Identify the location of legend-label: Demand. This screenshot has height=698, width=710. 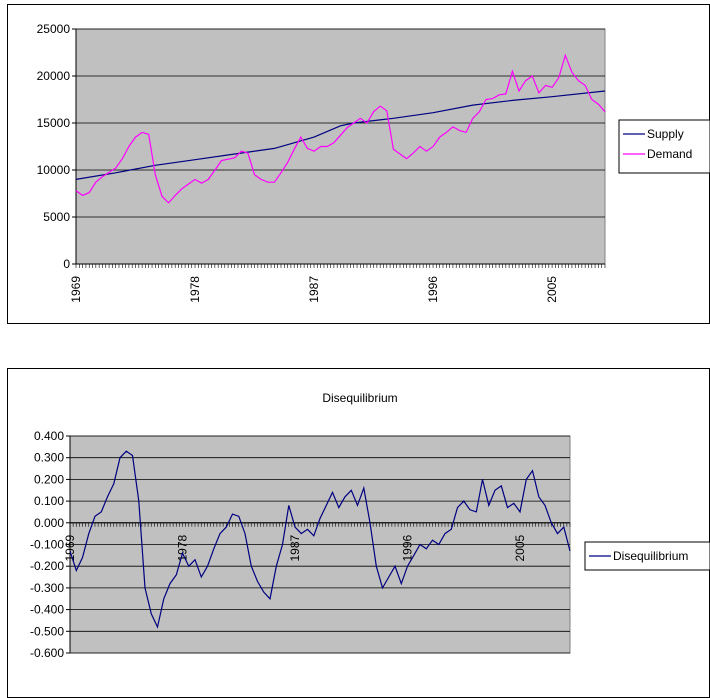
(669, 154).